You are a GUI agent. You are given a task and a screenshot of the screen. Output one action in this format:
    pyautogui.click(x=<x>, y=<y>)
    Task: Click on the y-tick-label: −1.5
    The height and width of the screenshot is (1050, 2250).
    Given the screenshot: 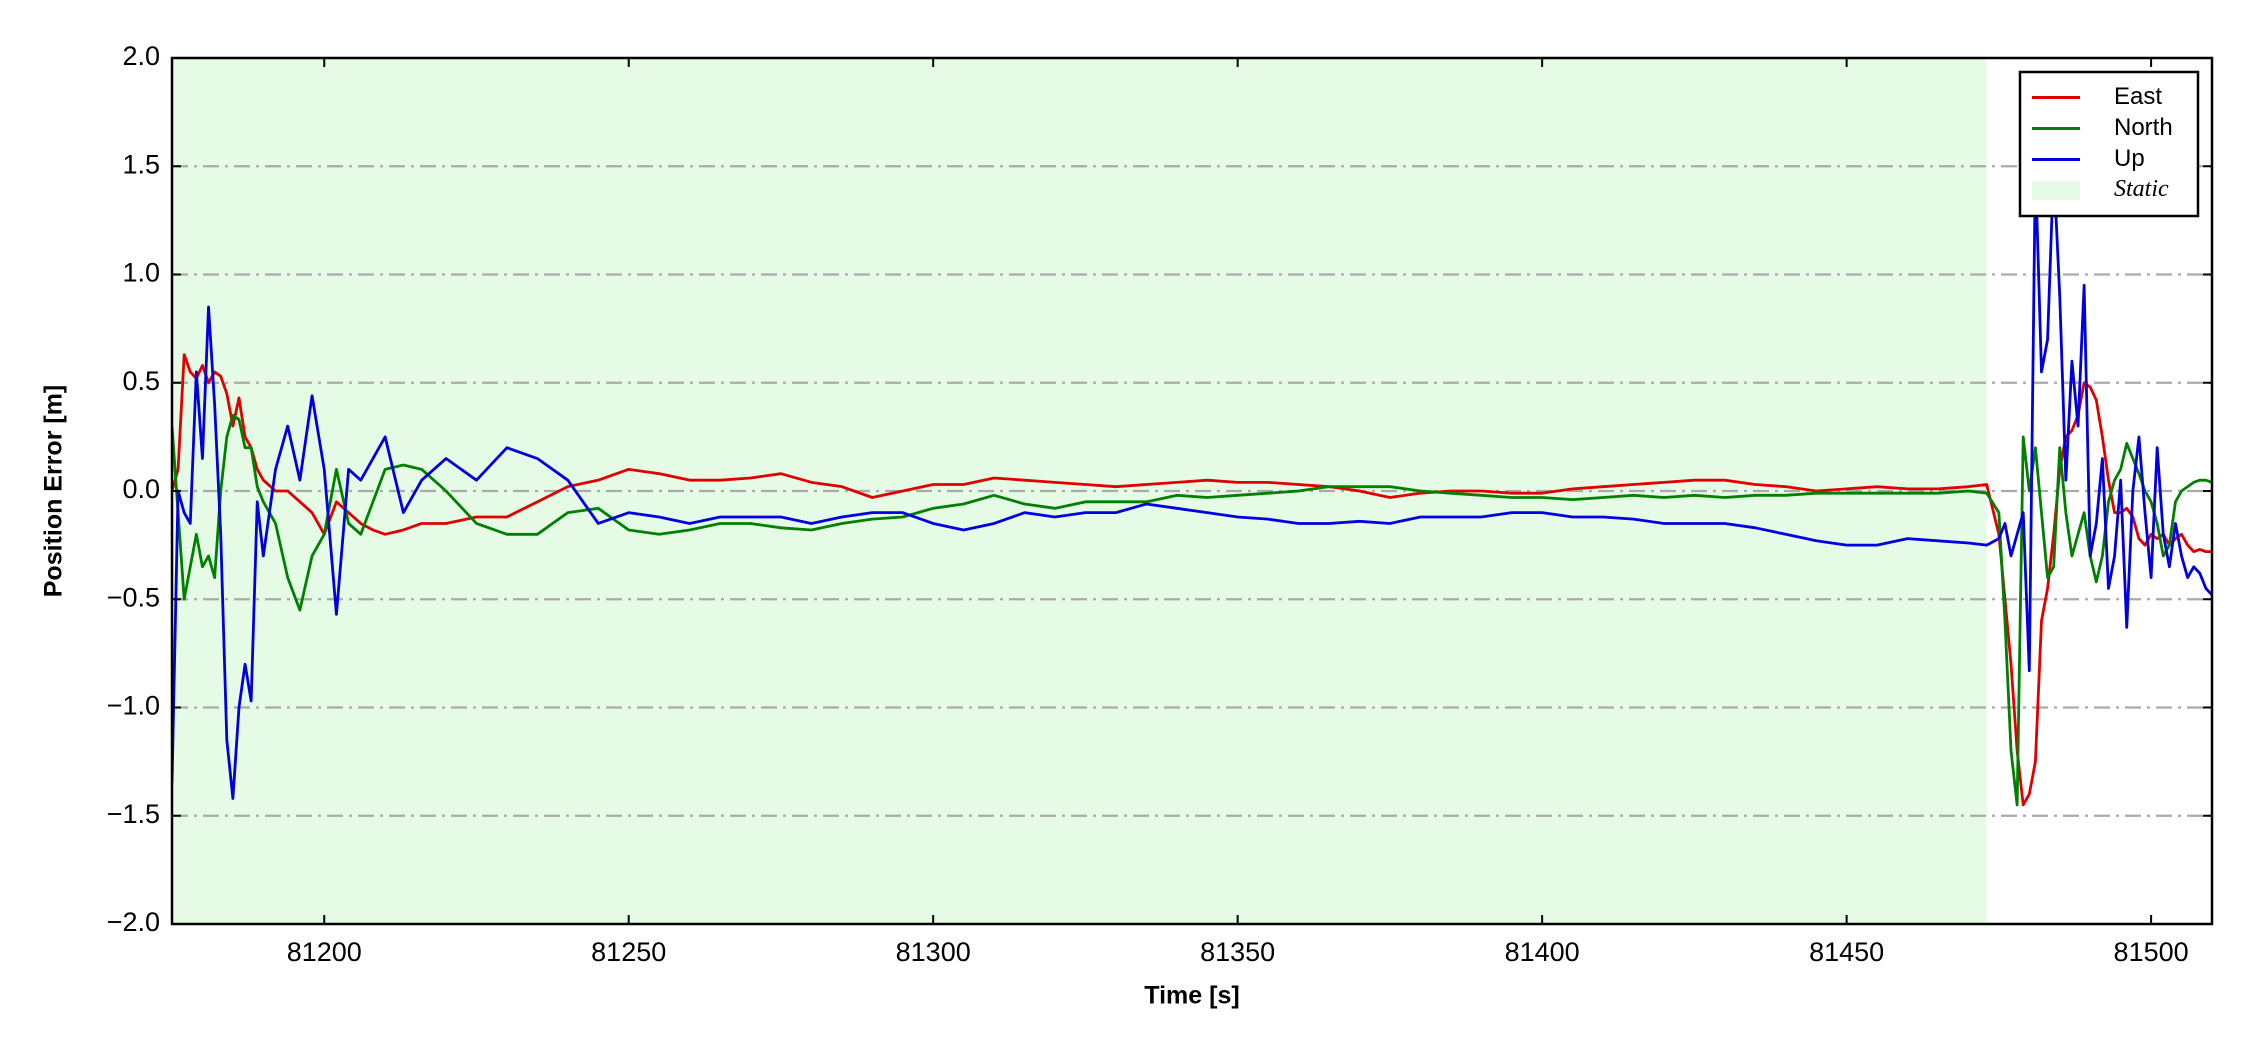 What is the action you would take?
    pyautogui.click(x=133, y=814)
    